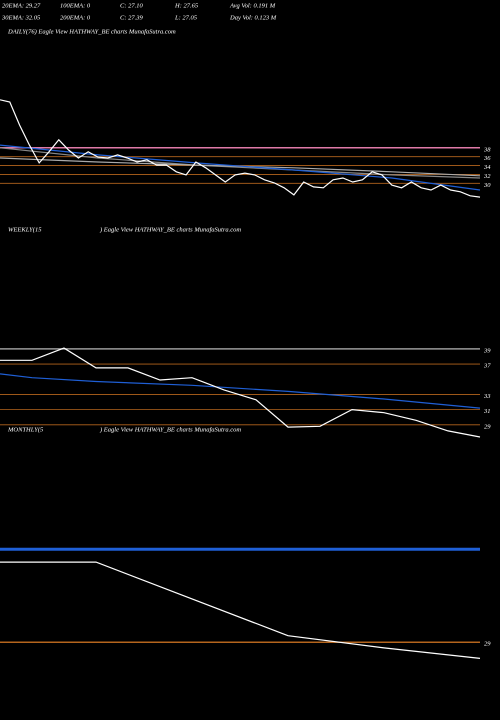 The height and width of the screenshot is (720, 500). I want to click on header-stat: 100EMA: 0, so click(75, 5).